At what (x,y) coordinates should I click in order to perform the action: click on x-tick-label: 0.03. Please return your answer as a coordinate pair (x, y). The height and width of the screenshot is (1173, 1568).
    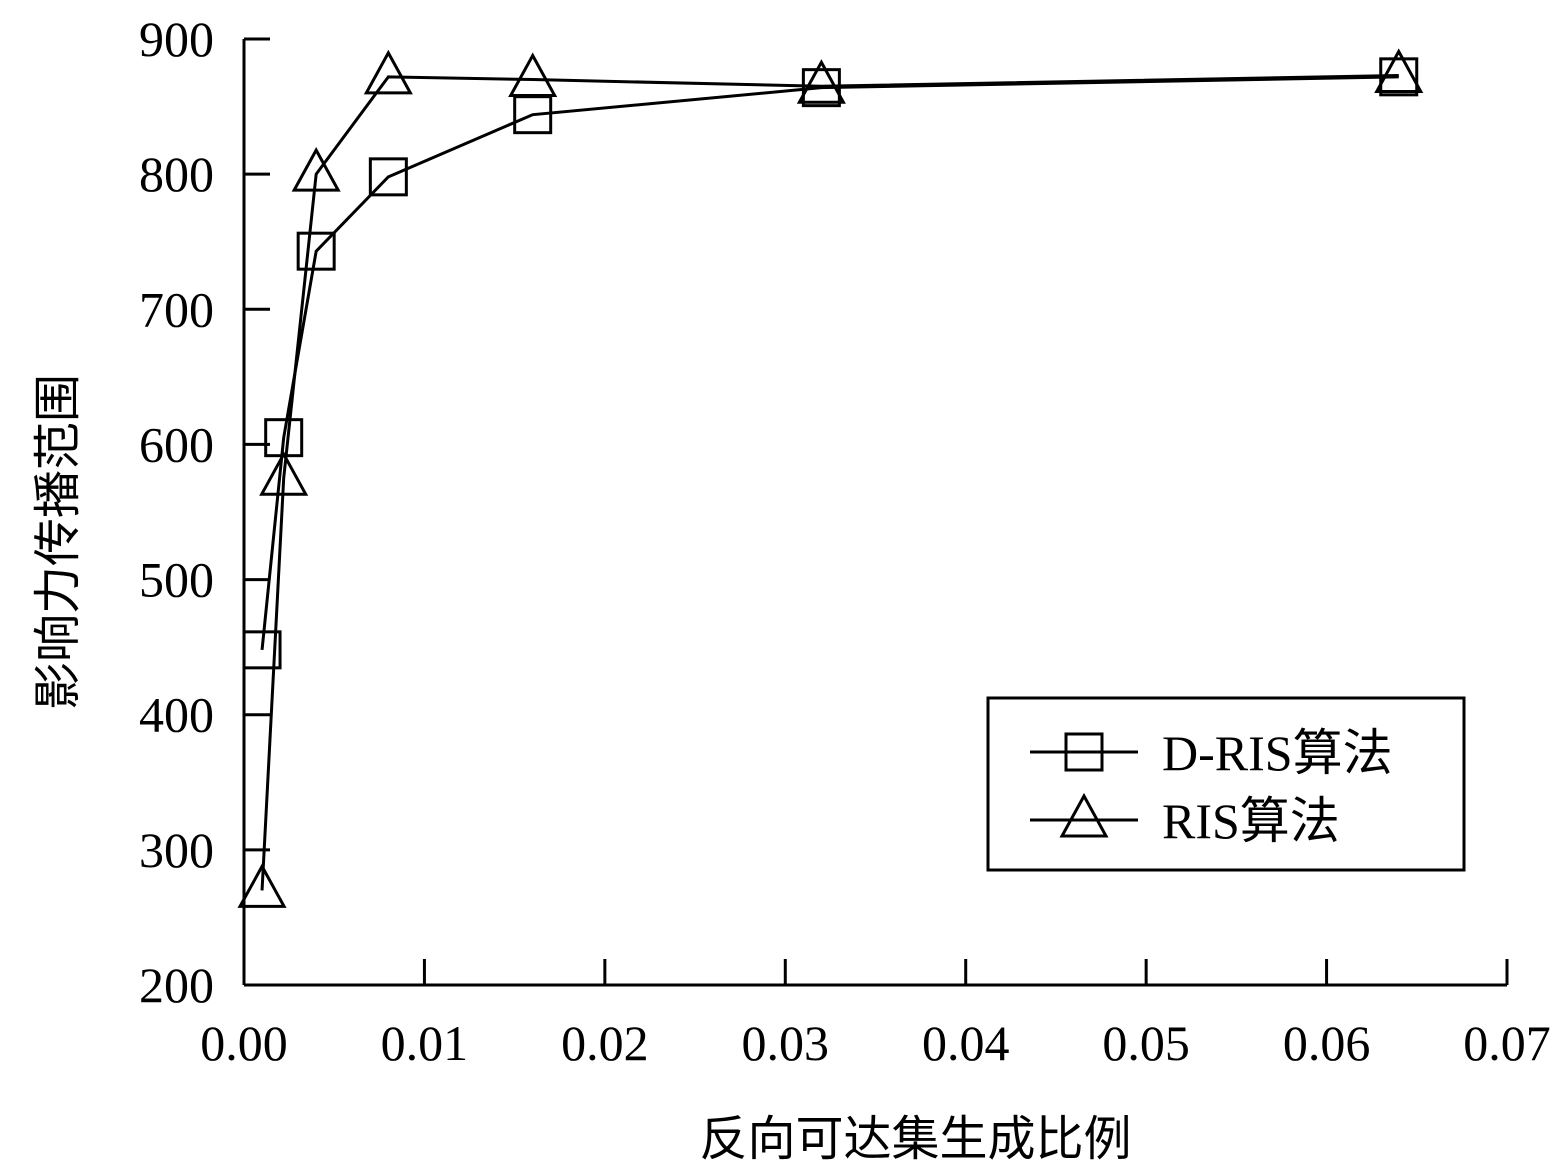
    Looking at the image, I should click on (786, 1043).